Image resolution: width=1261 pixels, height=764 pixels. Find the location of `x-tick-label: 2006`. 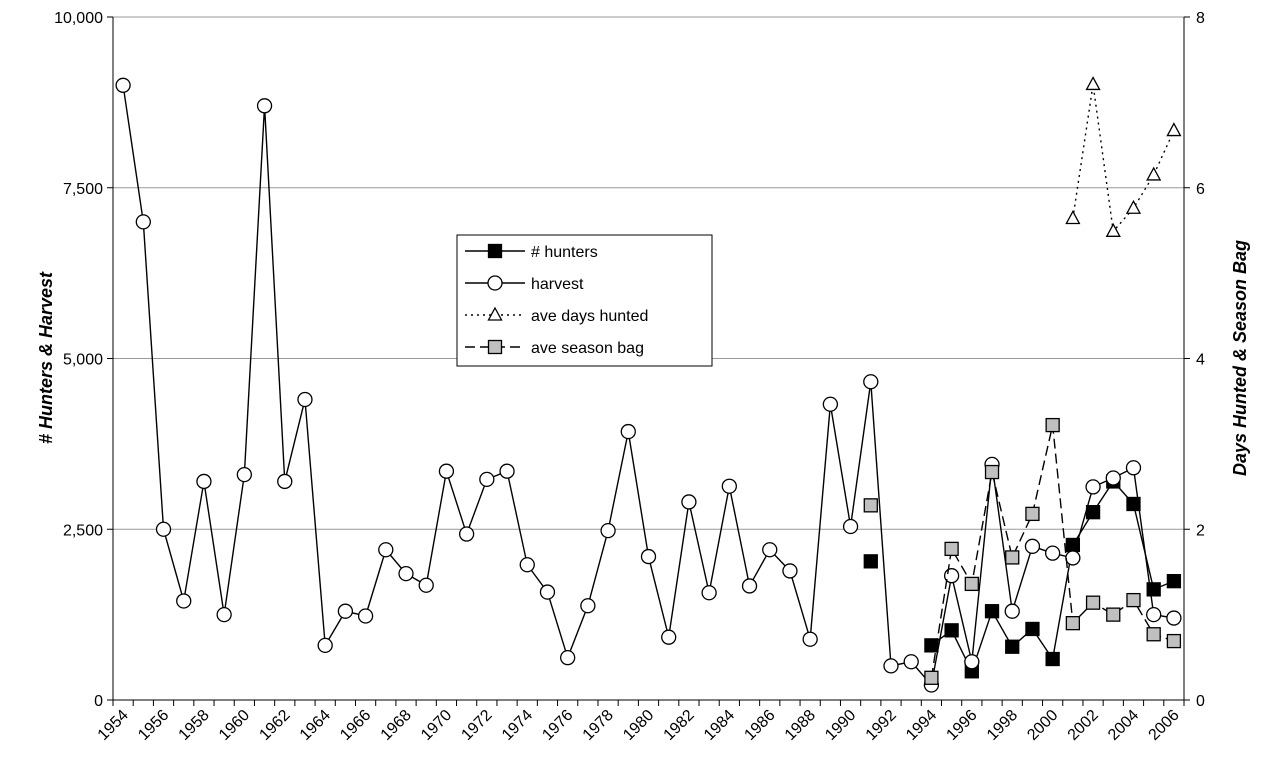

x-tick-label: 2006 is located at coordinates (1164, 725).